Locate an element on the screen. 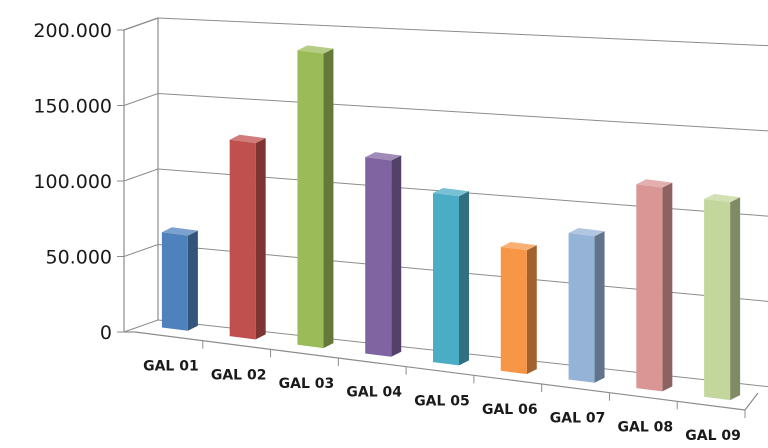 The image size is (768, 448). x-tick-label: GAL 08 is located at coordinates (646, 427).